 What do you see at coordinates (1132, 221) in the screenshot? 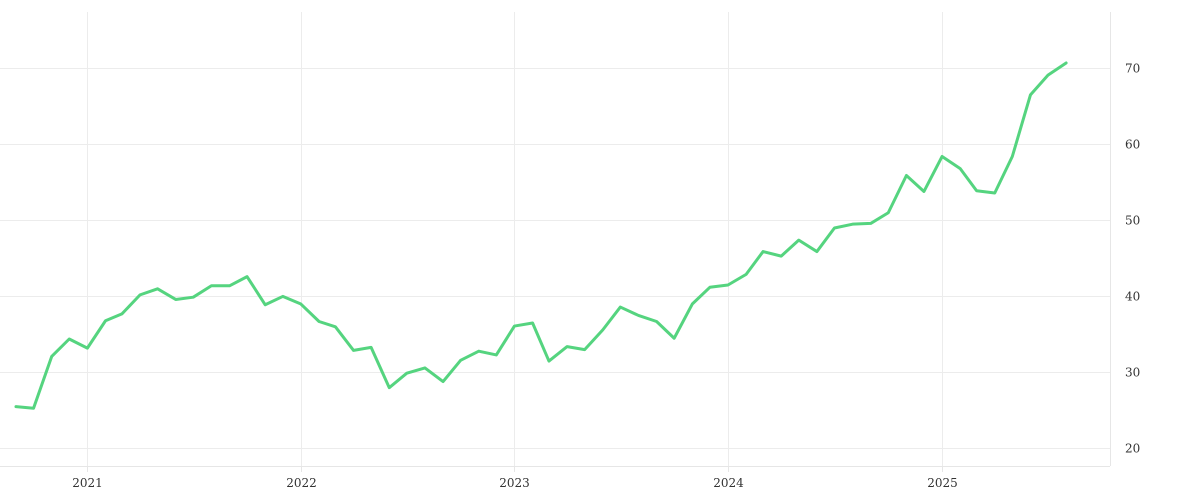
I see `y-tick-label: 50` at bounding box center [1132, 221].